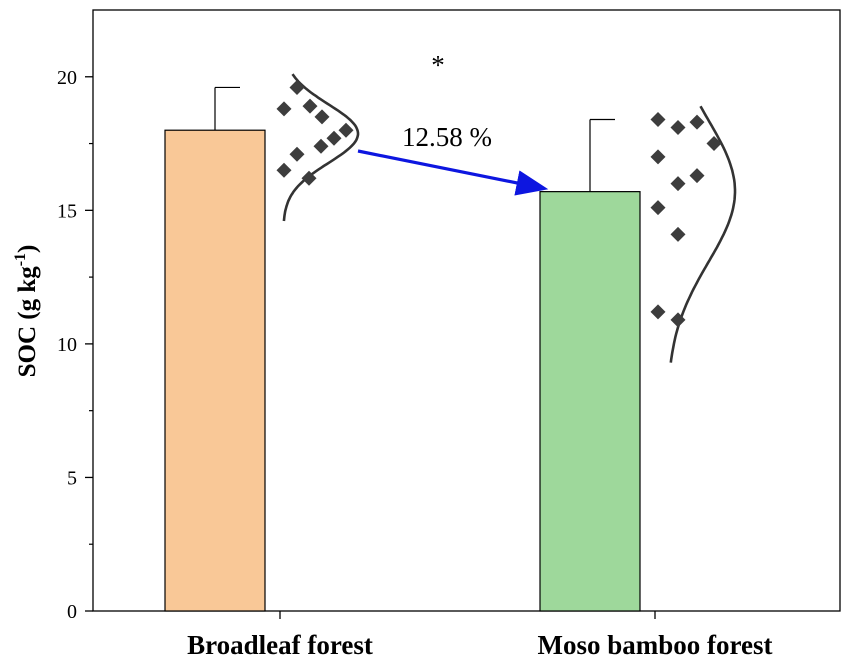 The height and width of the screenshot is (663, 851). I want to click on y-tick-label: 0, so click(72, 612).